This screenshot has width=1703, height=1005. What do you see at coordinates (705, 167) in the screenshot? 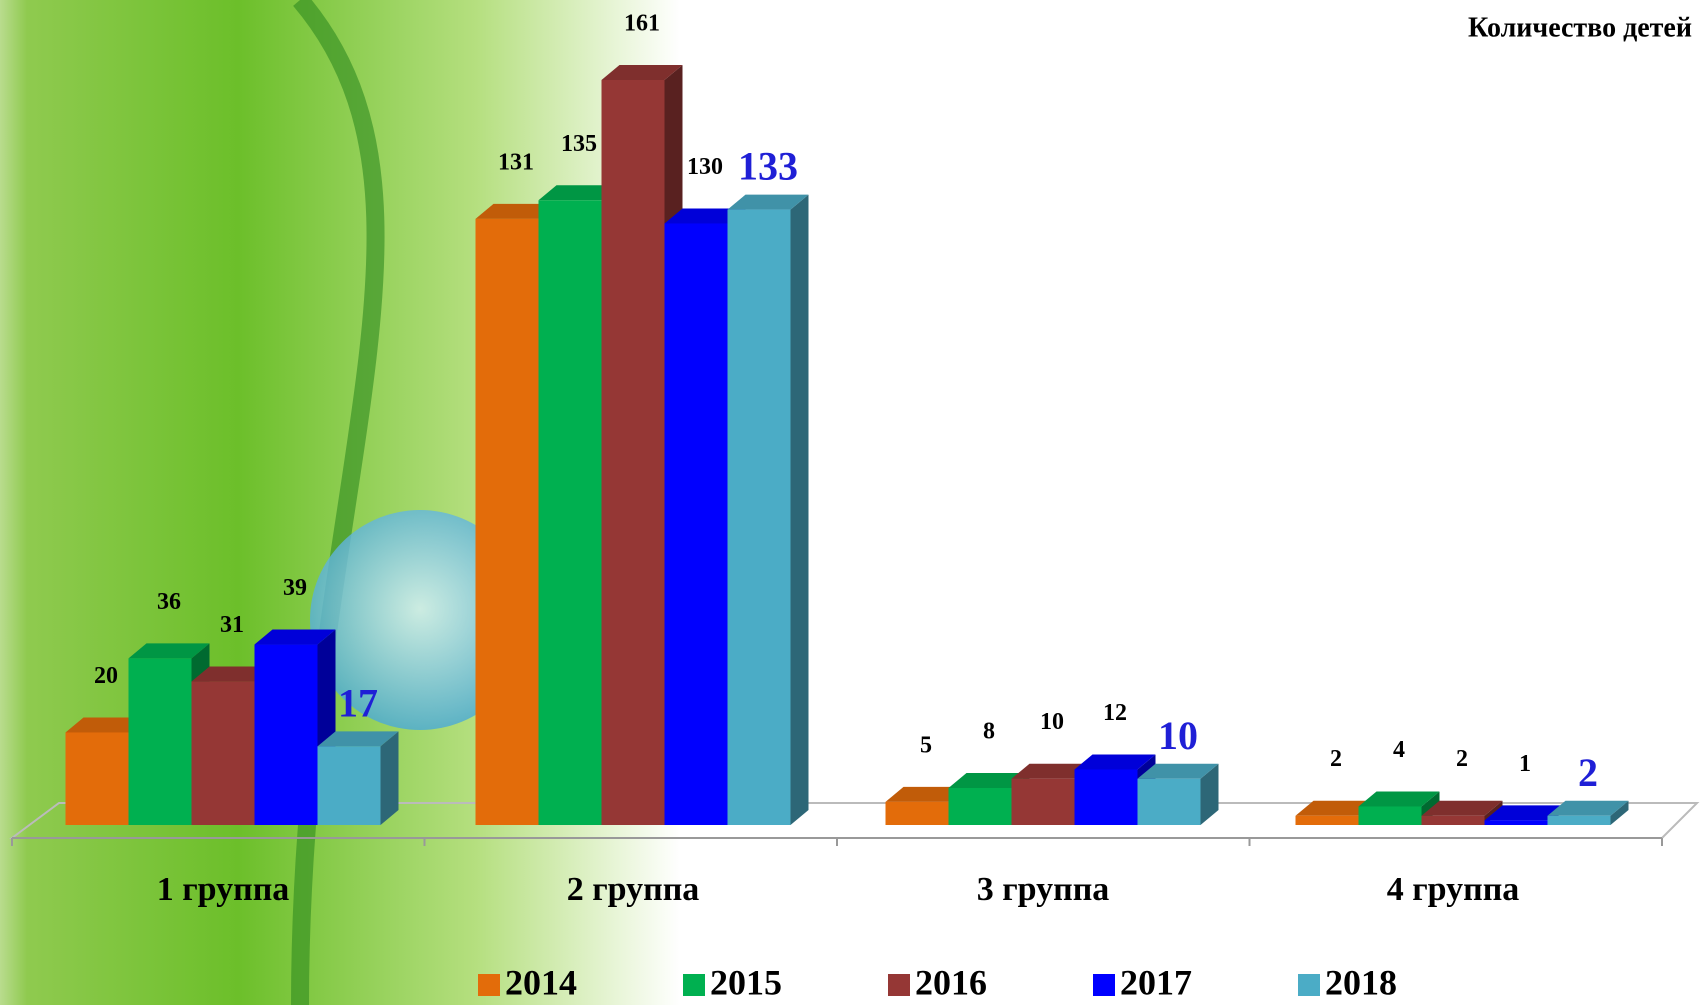
I see `value-label: 130` at bounding box center [705, 167].